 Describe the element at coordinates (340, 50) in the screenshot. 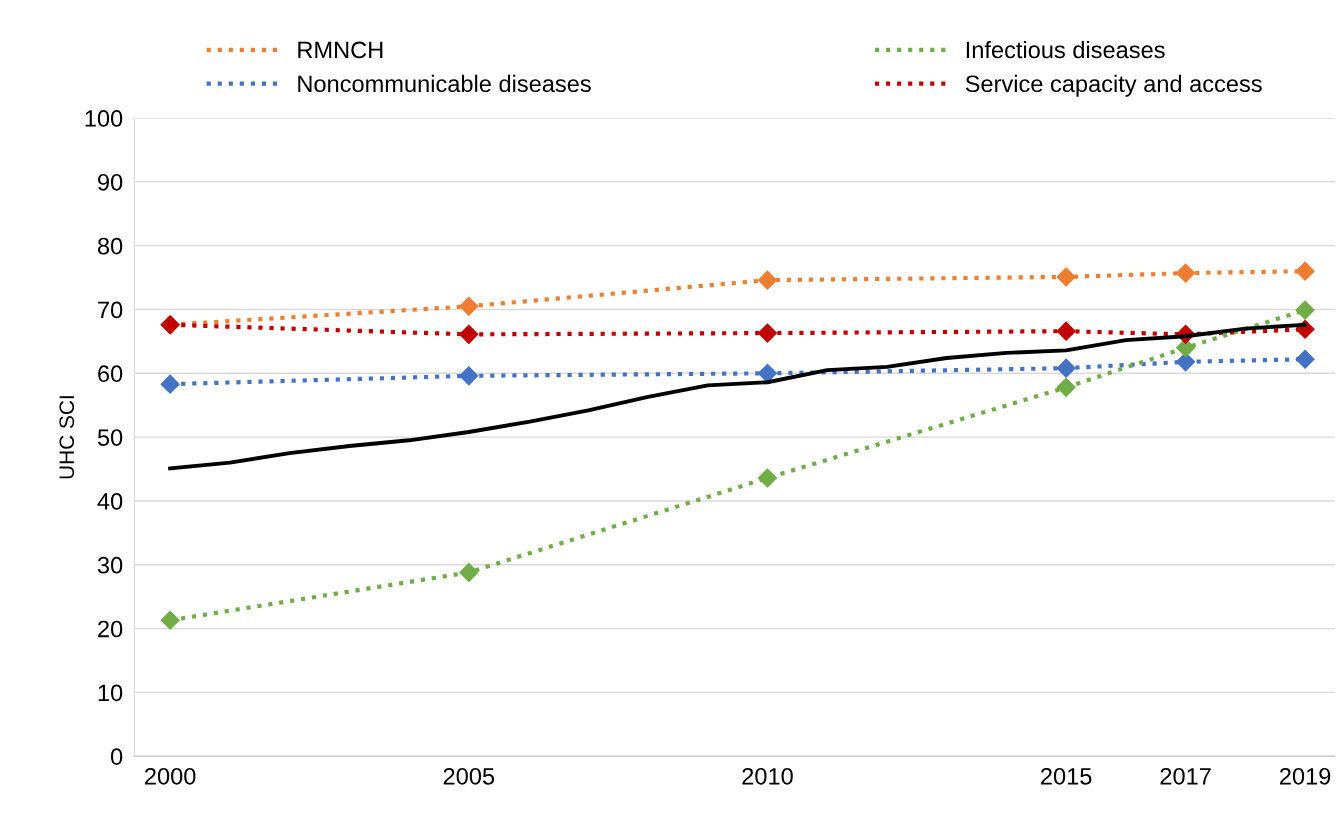

I see `legend-label: RMNCH` at that location.